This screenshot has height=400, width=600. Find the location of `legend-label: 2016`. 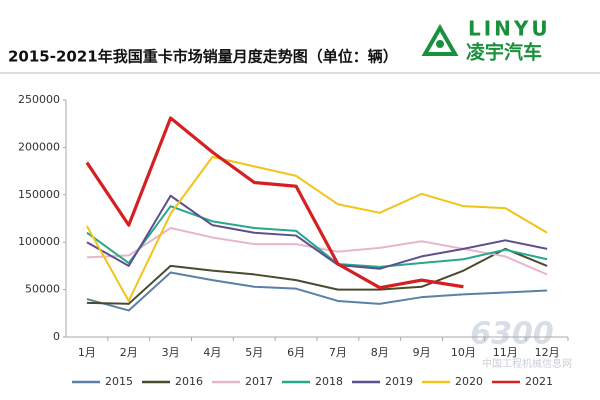

legend-label: 2016 is located at coordinates (189, 381).